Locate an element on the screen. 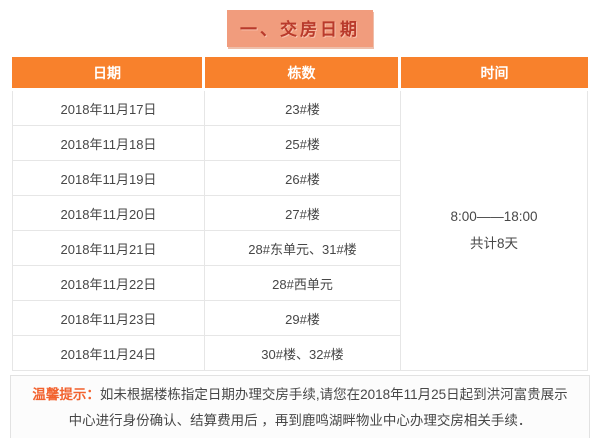  buildings-cell: 29#楼 is located at coordinates (303, 318).